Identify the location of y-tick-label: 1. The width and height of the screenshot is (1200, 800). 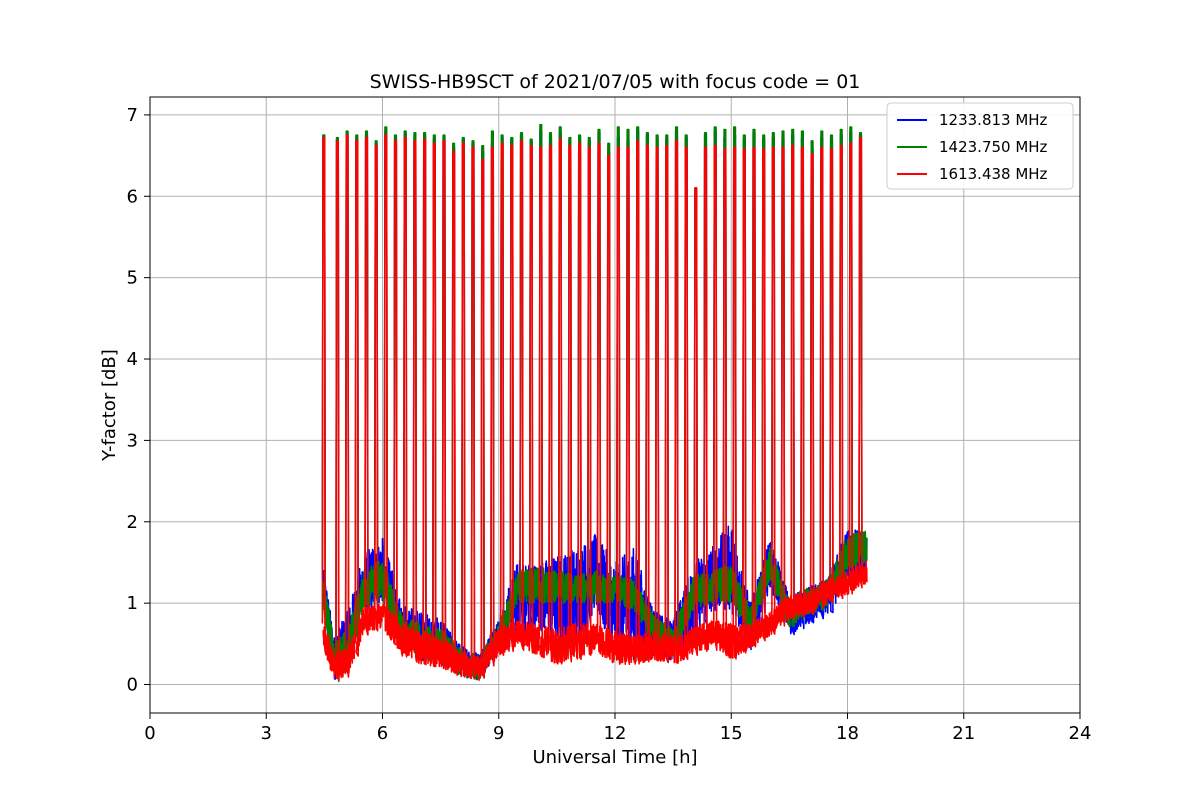
(132, 603).